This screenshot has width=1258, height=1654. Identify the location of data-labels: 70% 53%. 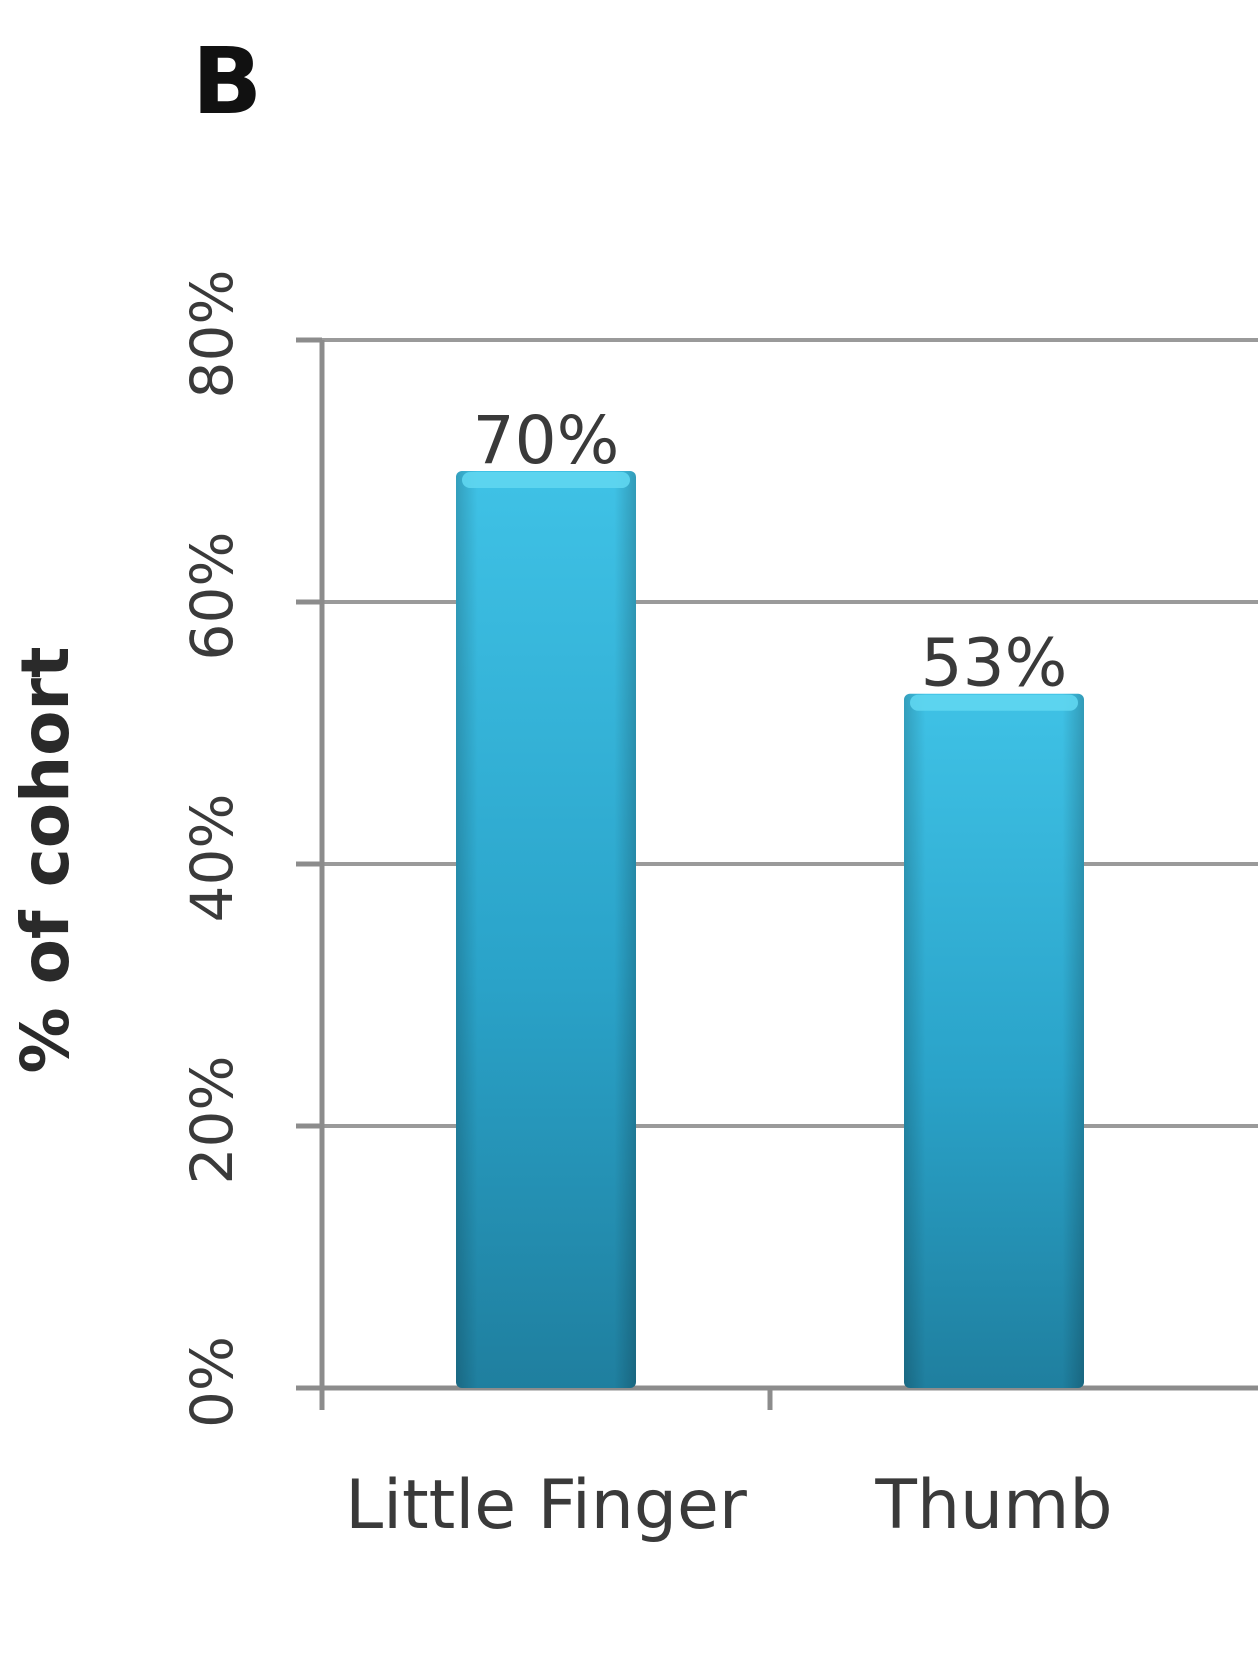
(770, 552).